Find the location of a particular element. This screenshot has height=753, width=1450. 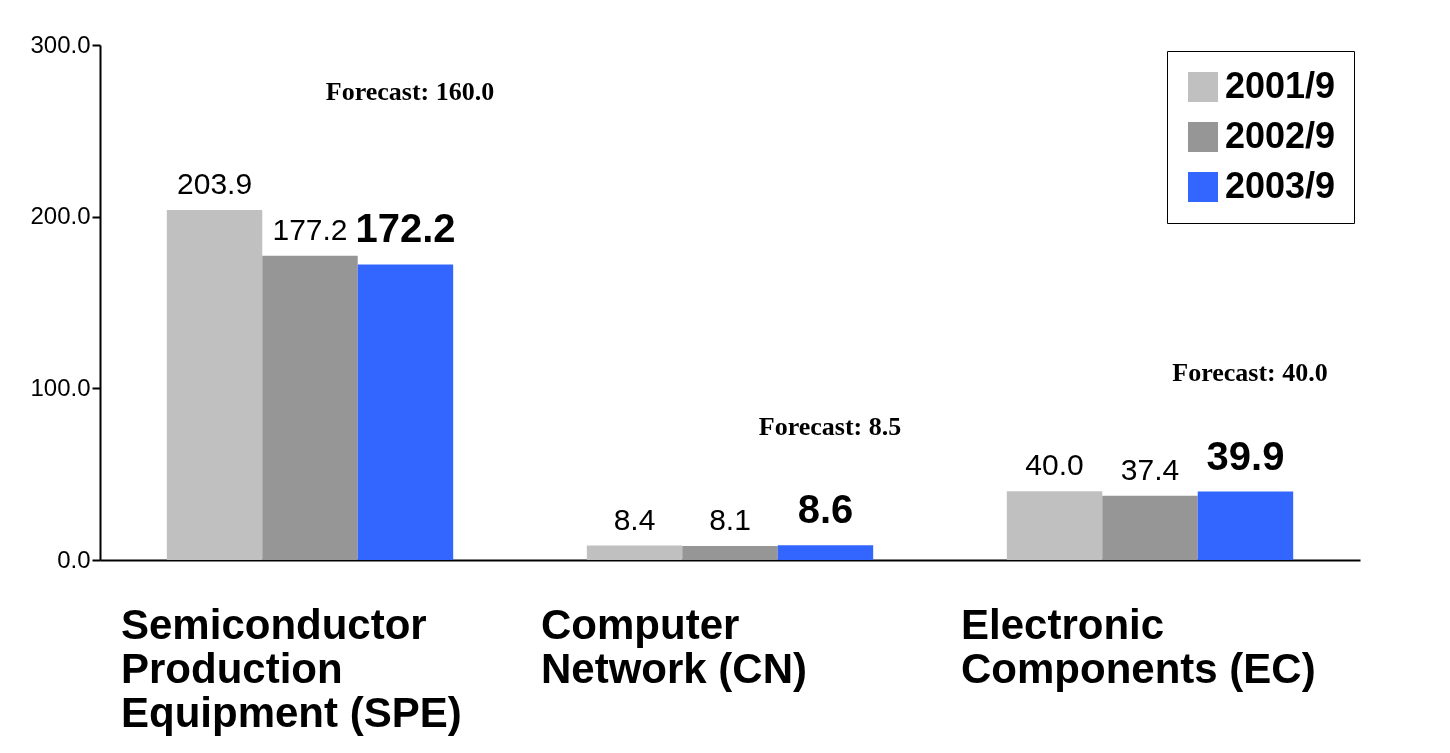

annotation: Forecast: 40.0 is located at coordinates (1250, 373).